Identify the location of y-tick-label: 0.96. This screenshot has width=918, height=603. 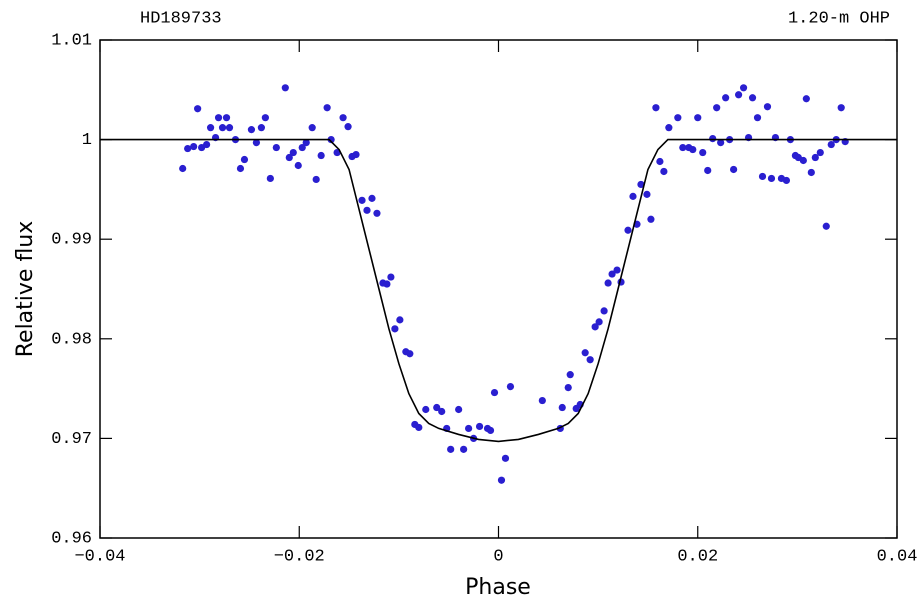
(71, 538).